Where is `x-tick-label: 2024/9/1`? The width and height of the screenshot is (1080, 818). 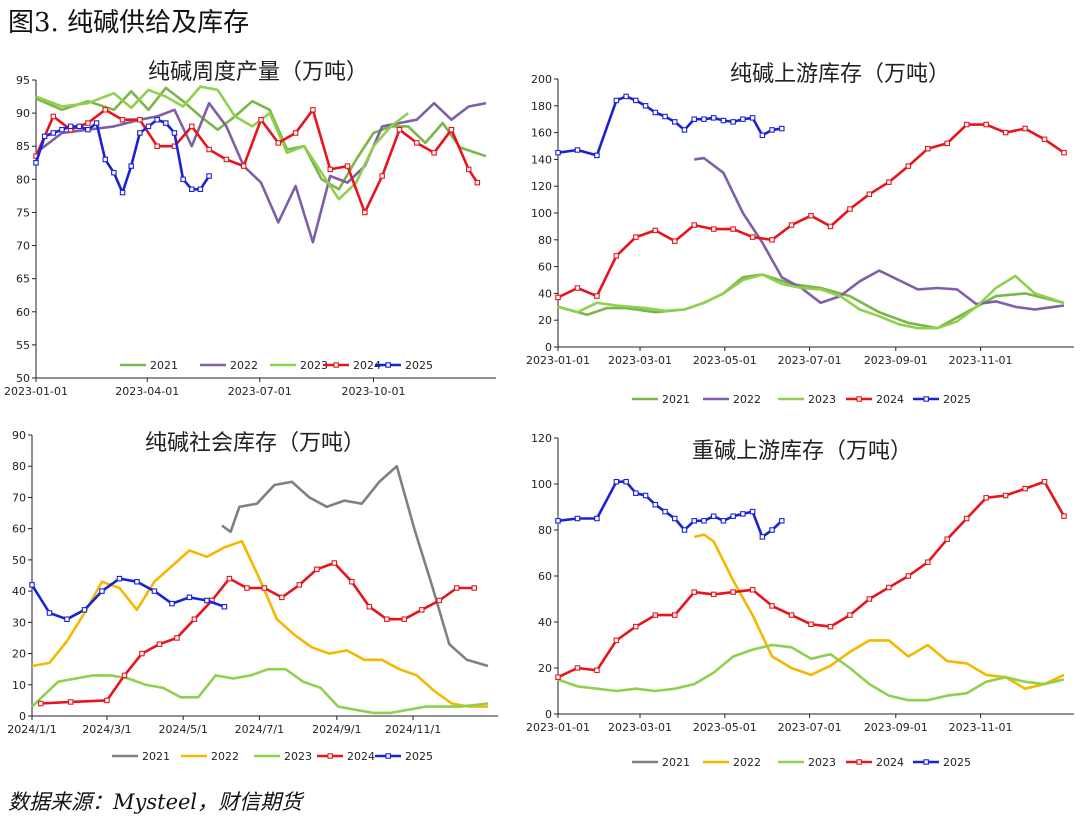 x-tick-label: 2024/9/1 is located at coordinates (336, 729).